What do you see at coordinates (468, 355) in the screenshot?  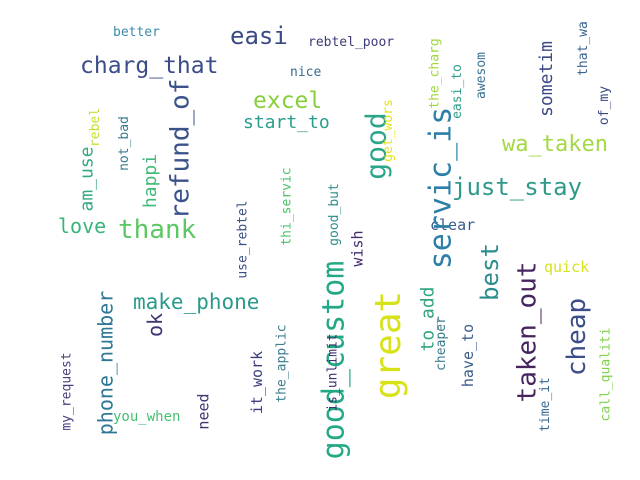 I see `word-have-to: have_to` at bounding box center [468, 355].